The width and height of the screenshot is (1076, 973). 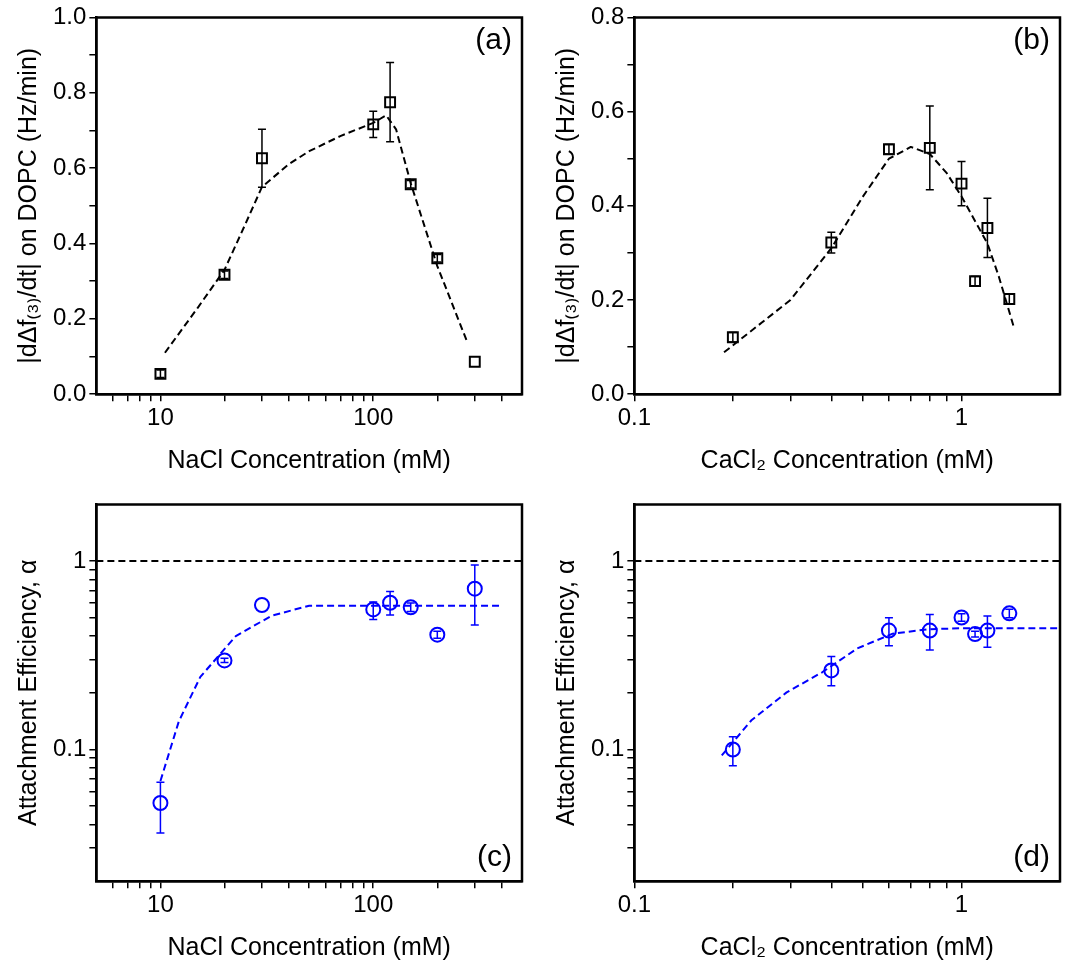 I want to click on y-tick-label: 1.0, so click(x=69, y=16).